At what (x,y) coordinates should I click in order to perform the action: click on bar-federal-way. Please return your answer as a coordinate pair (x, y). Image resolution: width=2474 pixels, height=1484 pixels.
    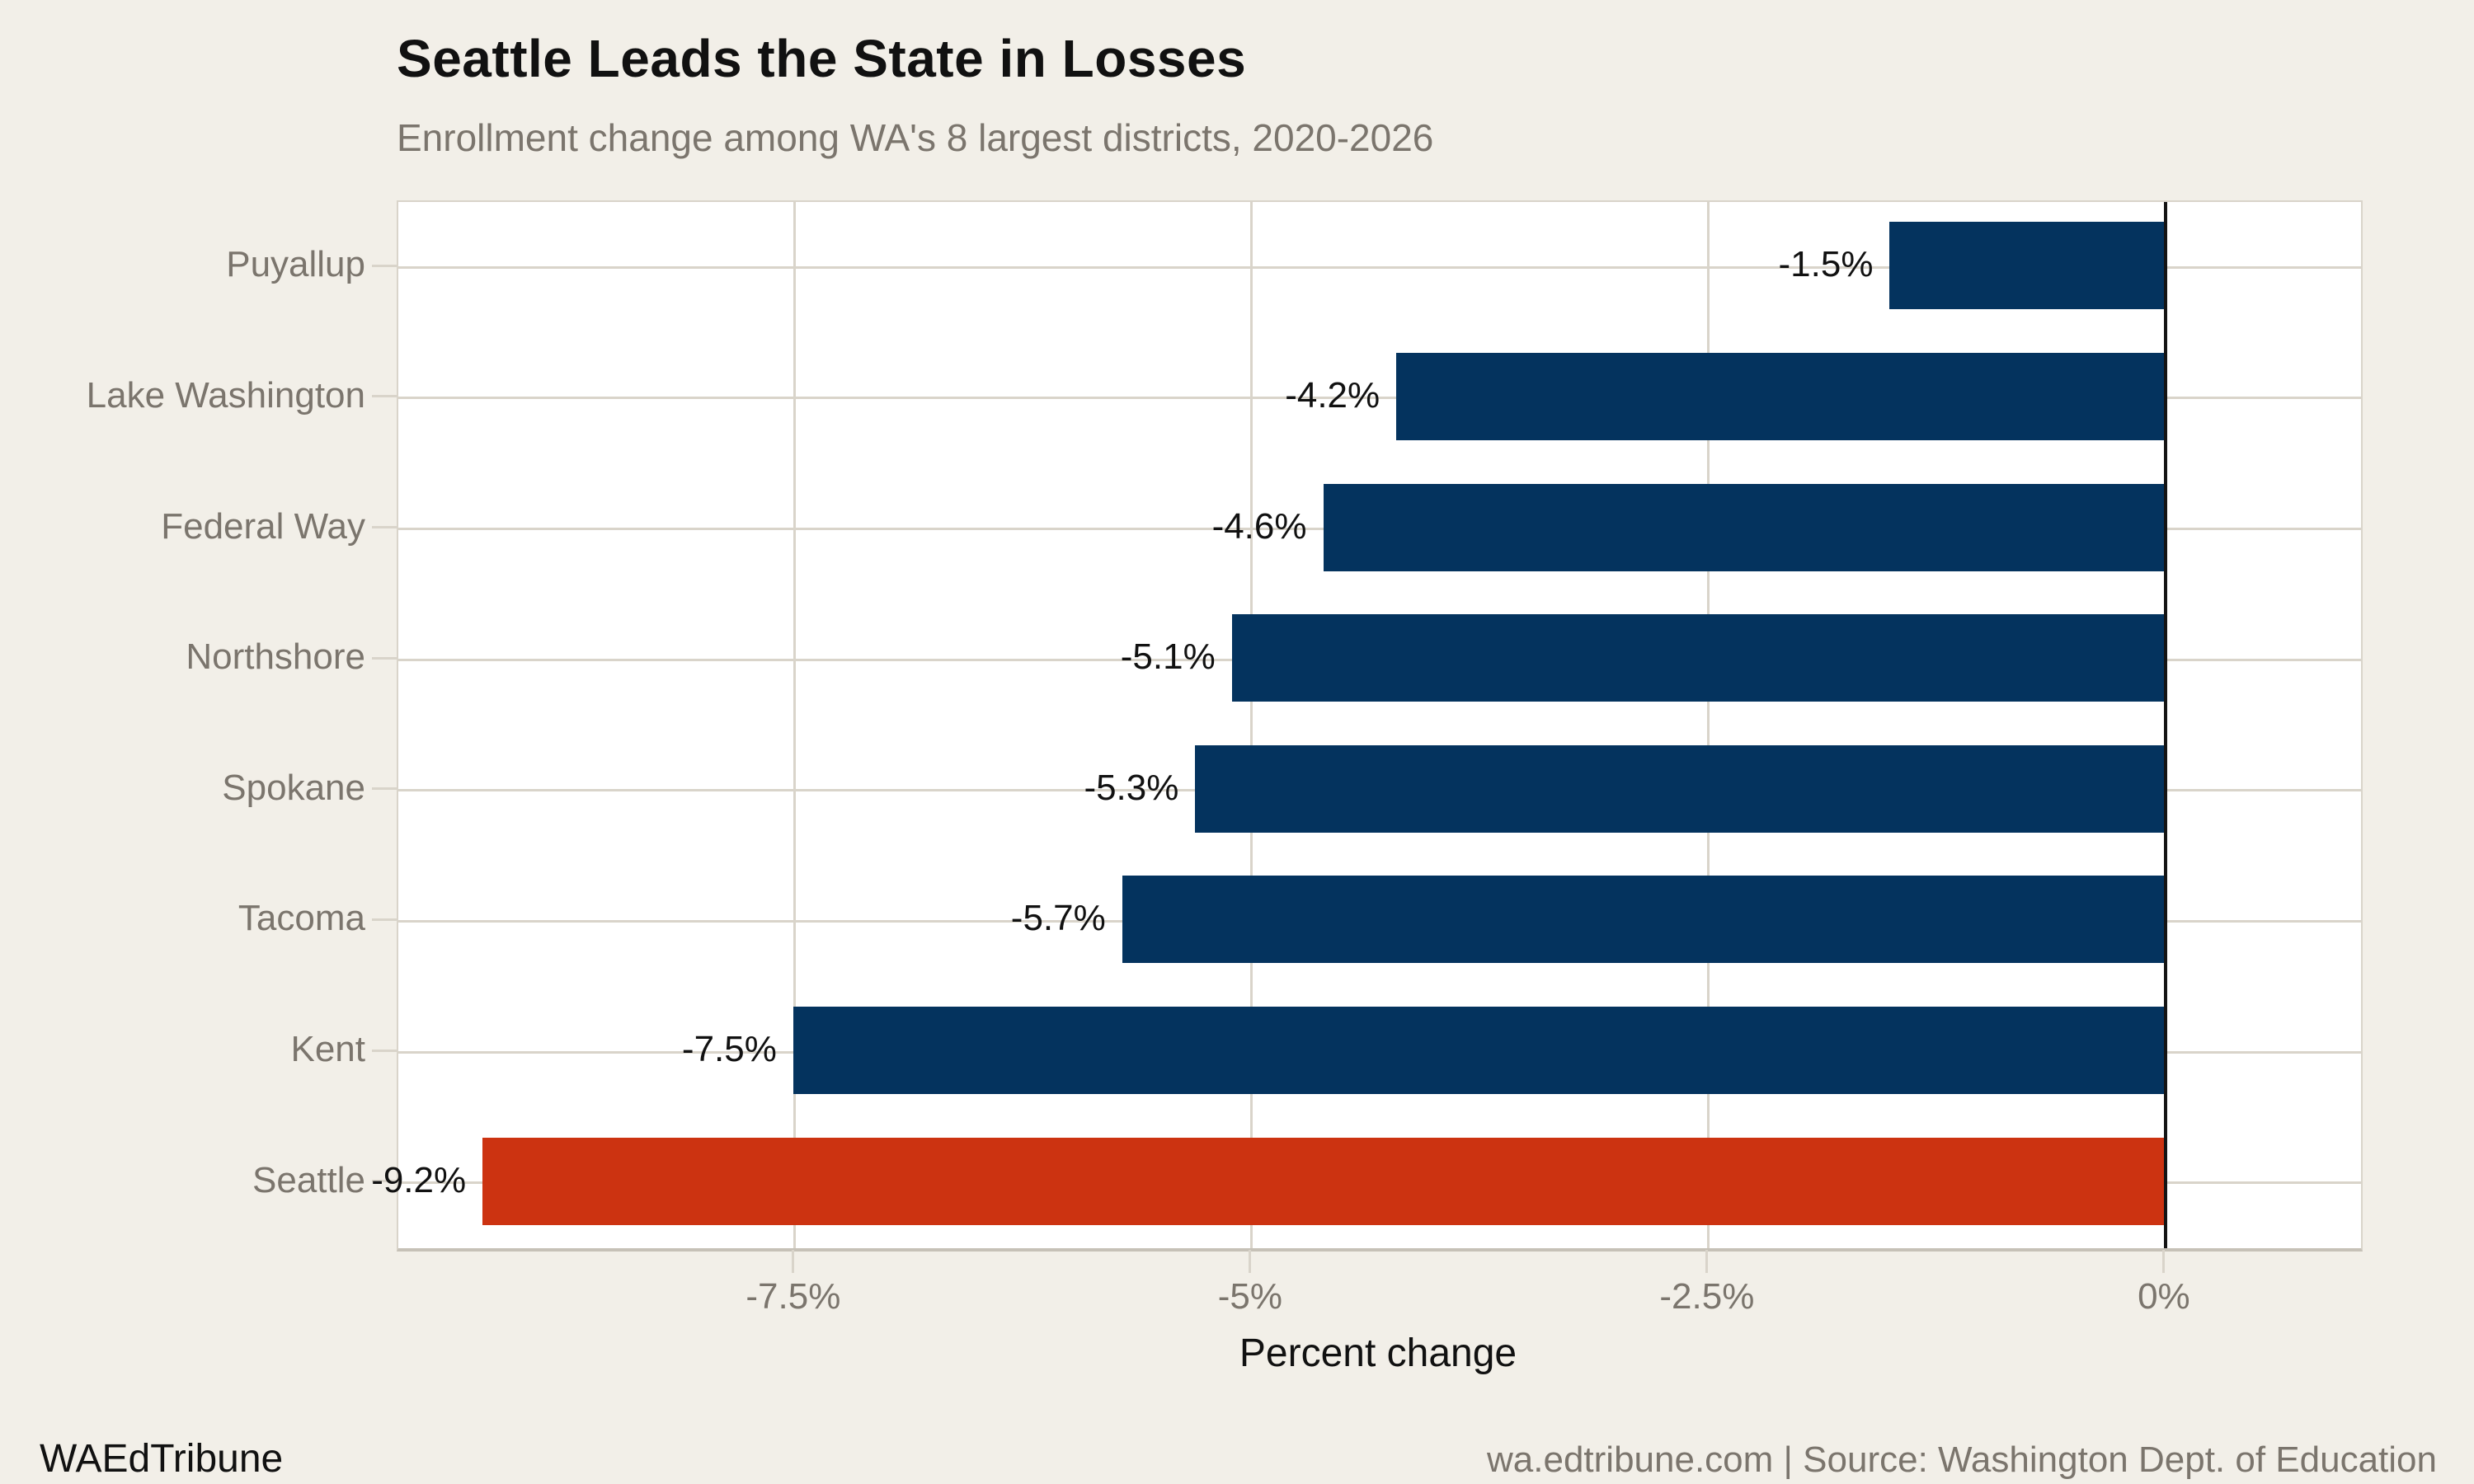
    Looking at the image, I should click on (1743, 527).